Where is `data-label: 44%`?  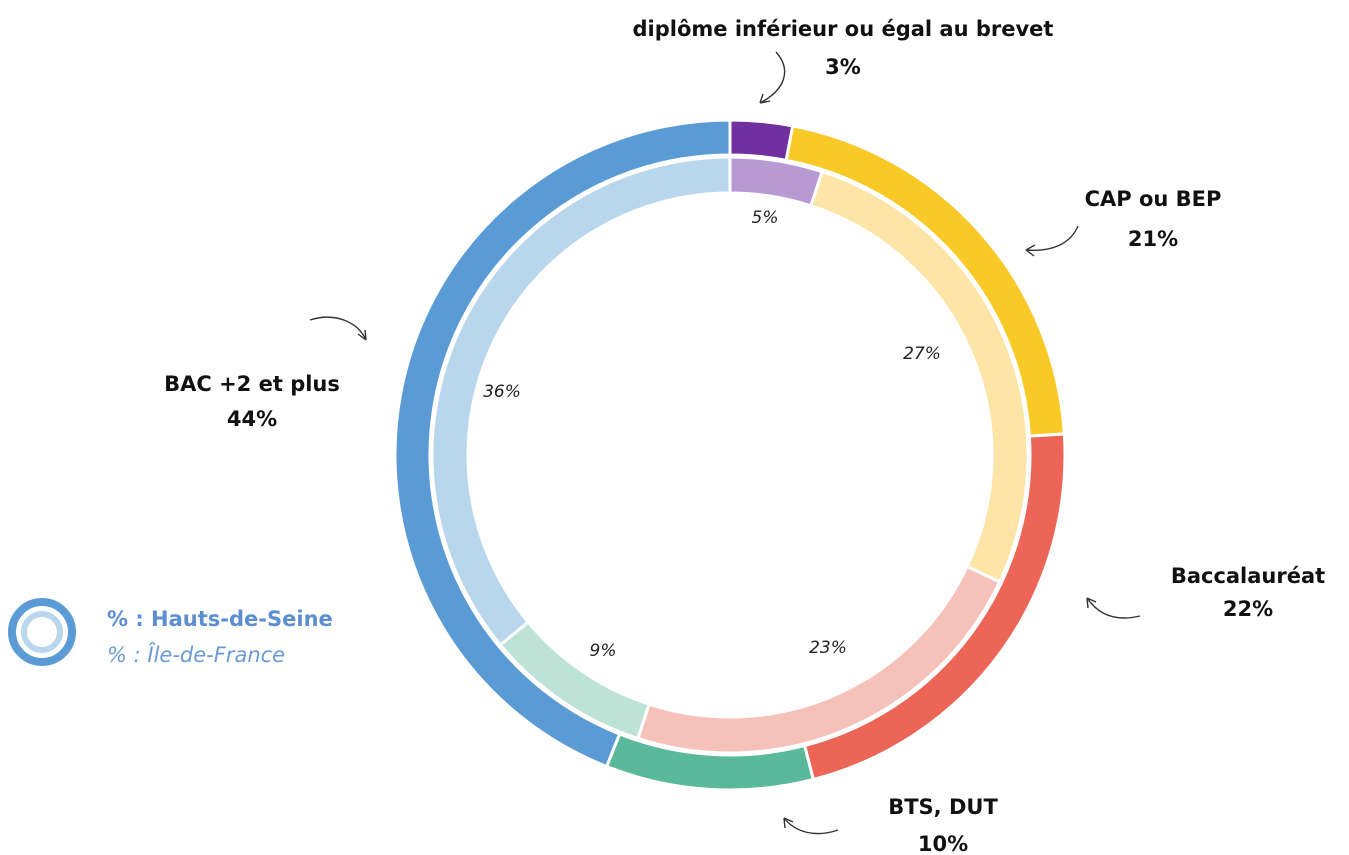 data-label: 44% is located at coordinates (252, 419).